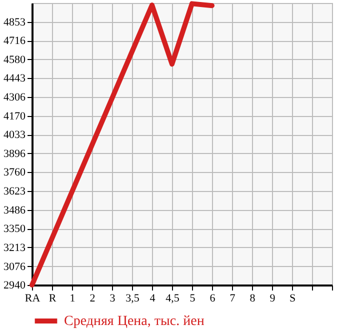 Image resolution: width=345 pixels, height=335 pixels. Describe the element at coordinates (73, 298) in the screenshot. I see `x-tick-label: 1` at that location.